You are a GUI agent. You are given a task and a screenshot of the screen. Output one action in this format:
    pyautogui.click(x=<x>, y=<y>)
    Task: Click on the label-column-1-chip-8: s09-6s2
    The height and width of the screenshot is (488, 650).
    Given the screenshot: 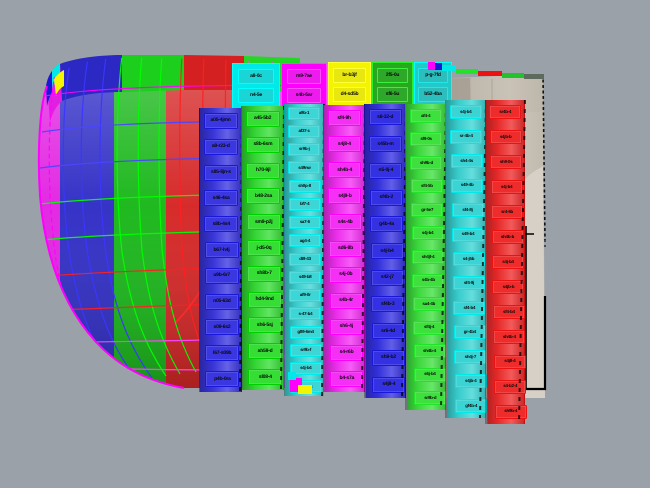 What is the action you would take?
    pyautogui.click(x=222, y=327)
    